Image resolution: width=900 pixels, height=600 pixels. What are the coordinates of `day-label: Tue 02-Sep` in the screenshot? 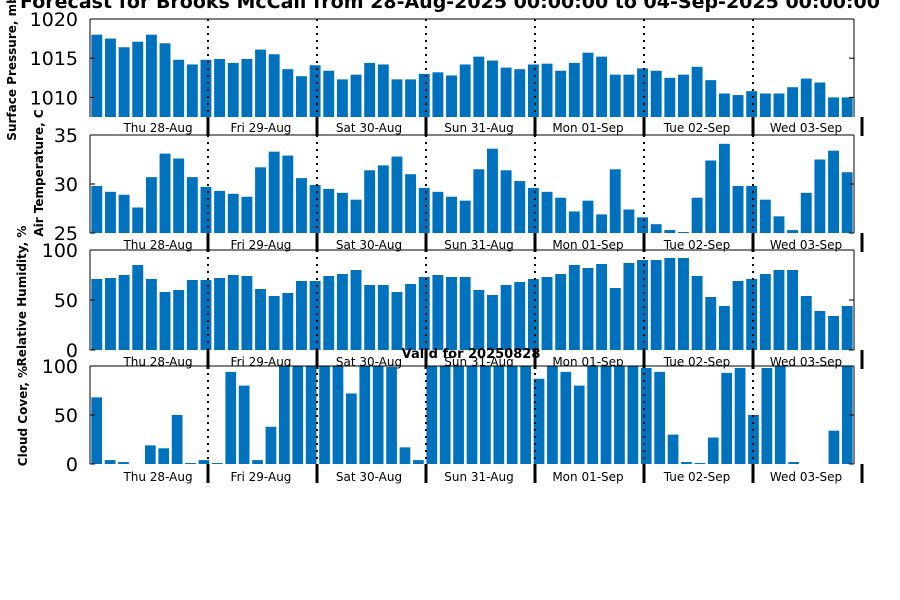 It's located at (697, 362).